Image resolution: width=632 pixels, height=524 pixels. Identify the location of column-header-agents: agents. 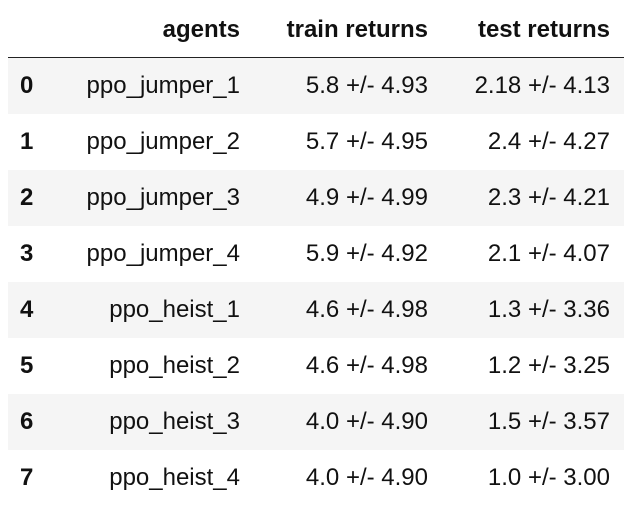
(154, 30).